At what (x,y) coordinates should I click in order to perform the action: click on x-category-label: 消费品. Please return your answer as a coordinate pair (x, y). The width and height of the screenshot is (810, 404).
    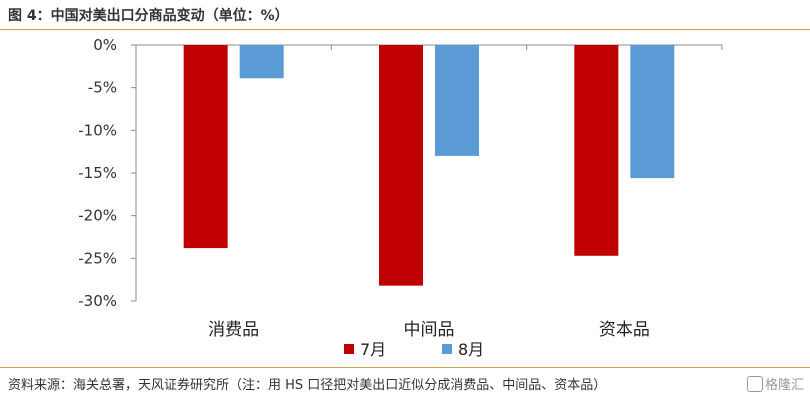
    Looking at the image, I should click on (233, 330).